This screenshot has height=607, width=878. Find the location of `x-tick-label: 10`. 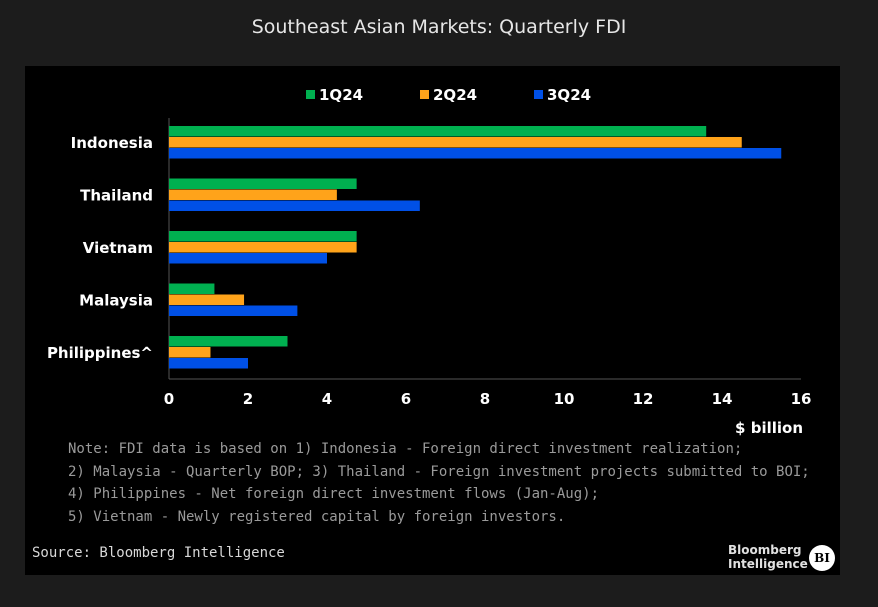

x-tick-label: 10 is located at coordinates (564, 399).